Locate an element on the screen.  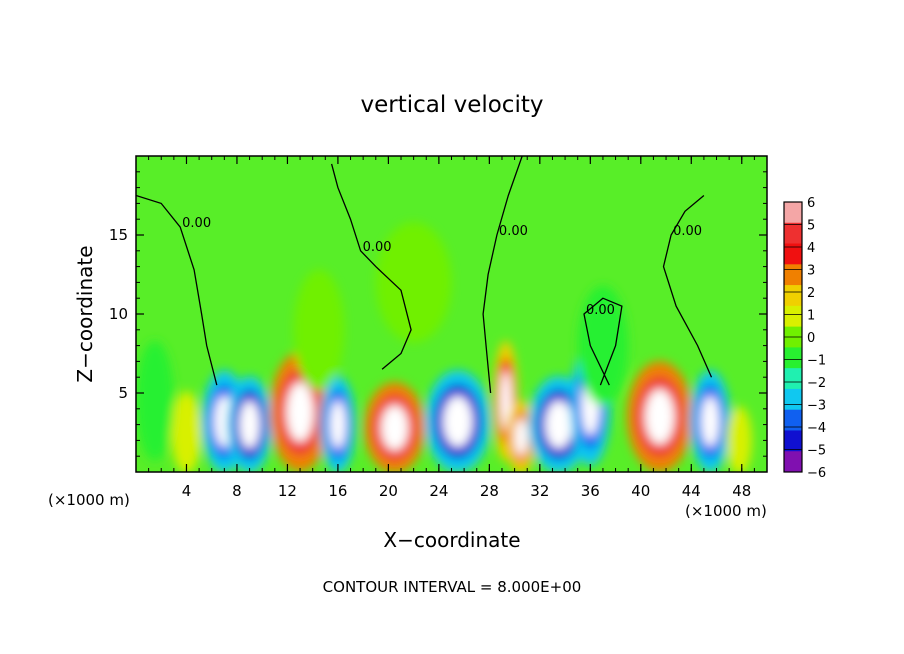
contour-label-3: 0.00 is located at coordinates (600, 310).